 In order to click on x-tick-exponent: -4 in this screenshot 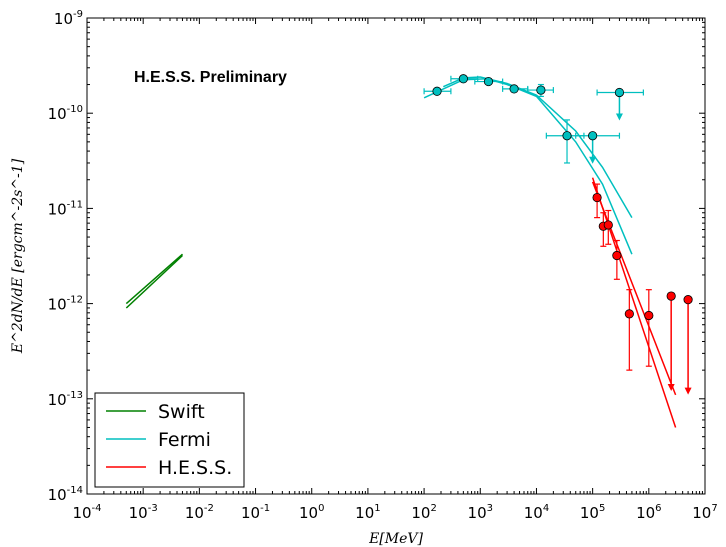, I will do `click(97, 508)`.